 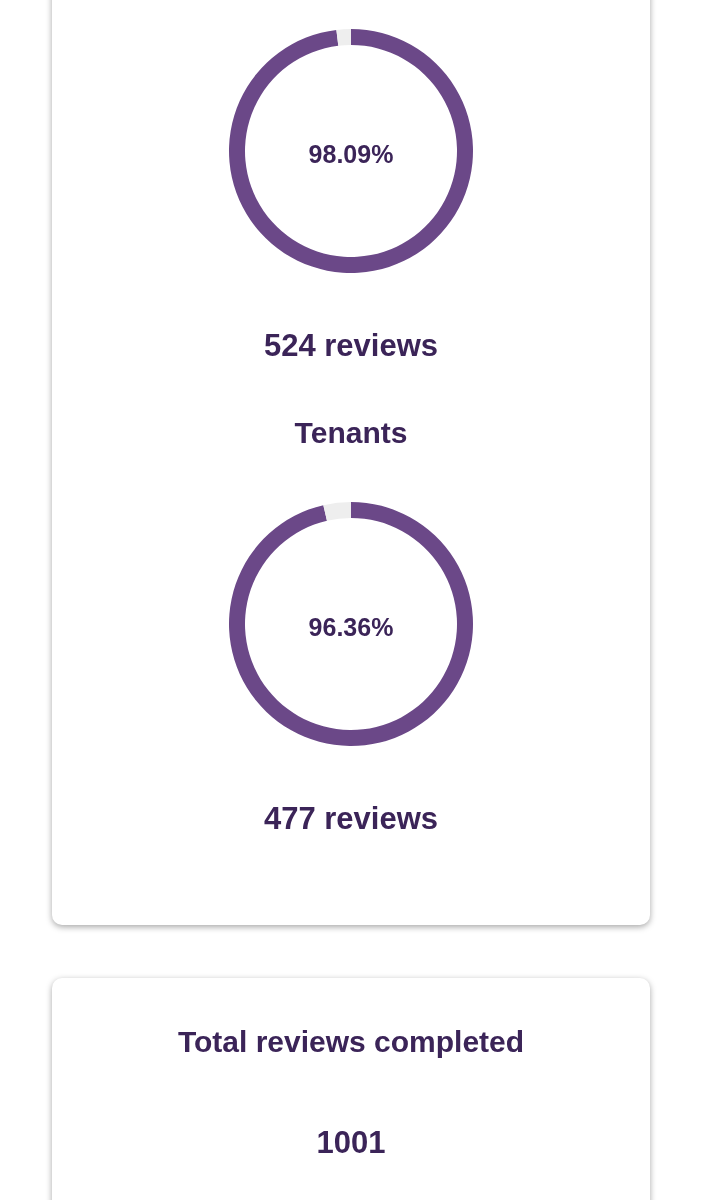 I want to click on text: 1001, so click(x=351, y=1142).